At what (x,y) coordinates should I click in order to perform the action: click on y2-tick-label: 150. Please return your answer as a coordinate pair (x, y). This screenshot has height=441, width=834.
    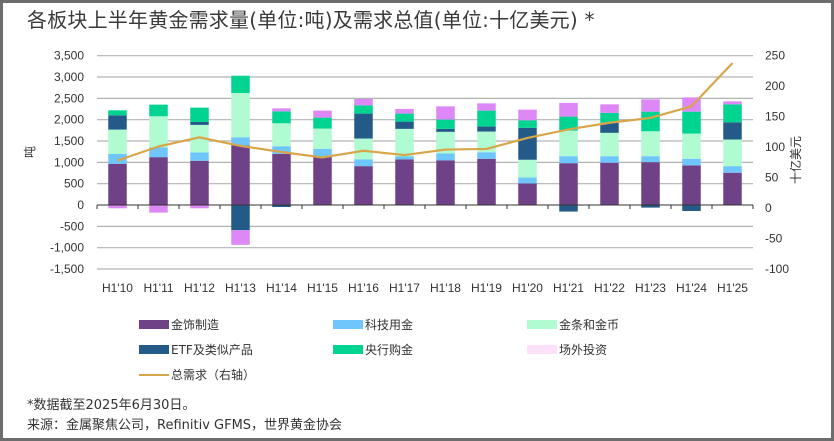
    Looking at the image, I should click on (775, 117).